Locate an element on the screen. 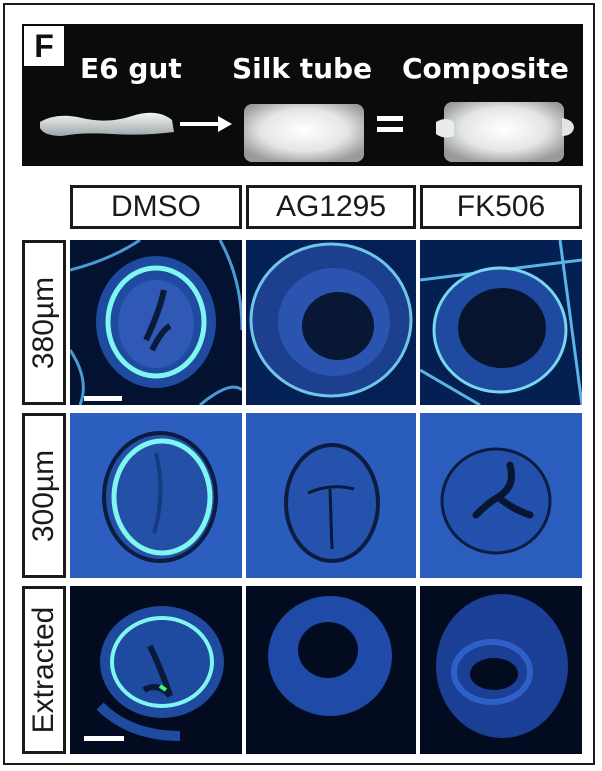  micrograph-380-fk506 is located at coordinates (501, 322).